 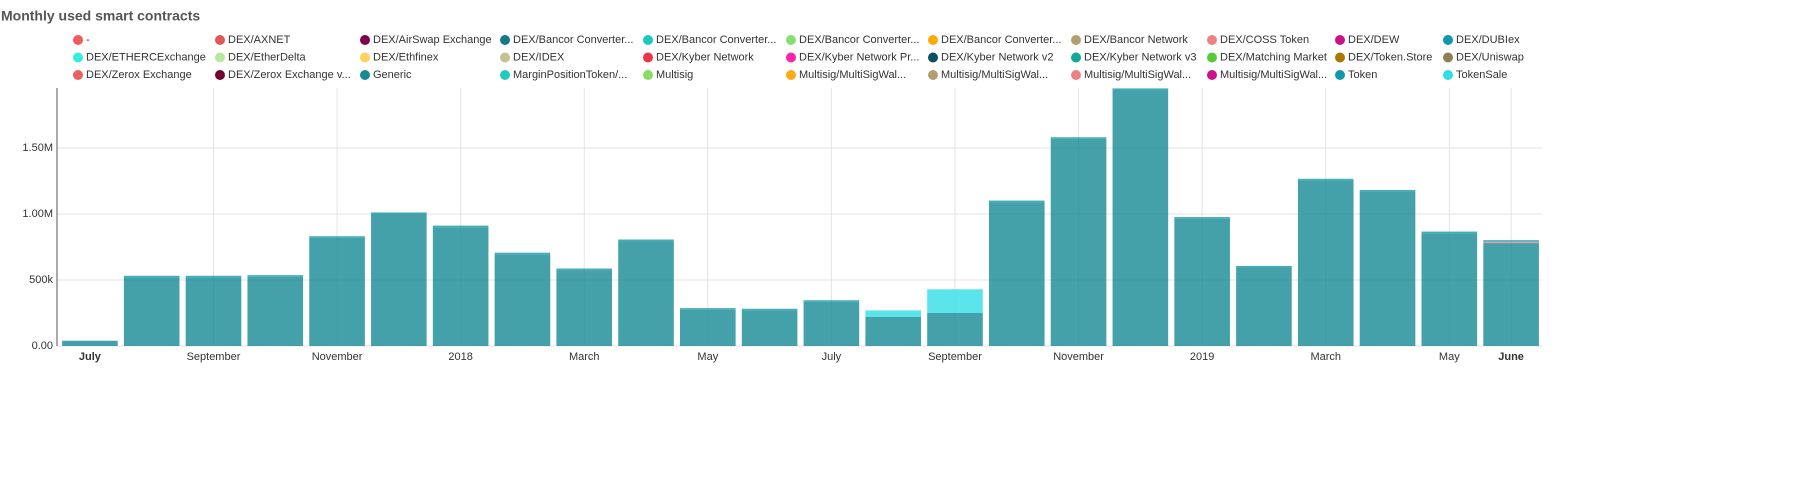 What do you see at coordinates (1325, 357) in the screenshot?
I see `x-tick-label: March` at bounding box center [1325, 357].